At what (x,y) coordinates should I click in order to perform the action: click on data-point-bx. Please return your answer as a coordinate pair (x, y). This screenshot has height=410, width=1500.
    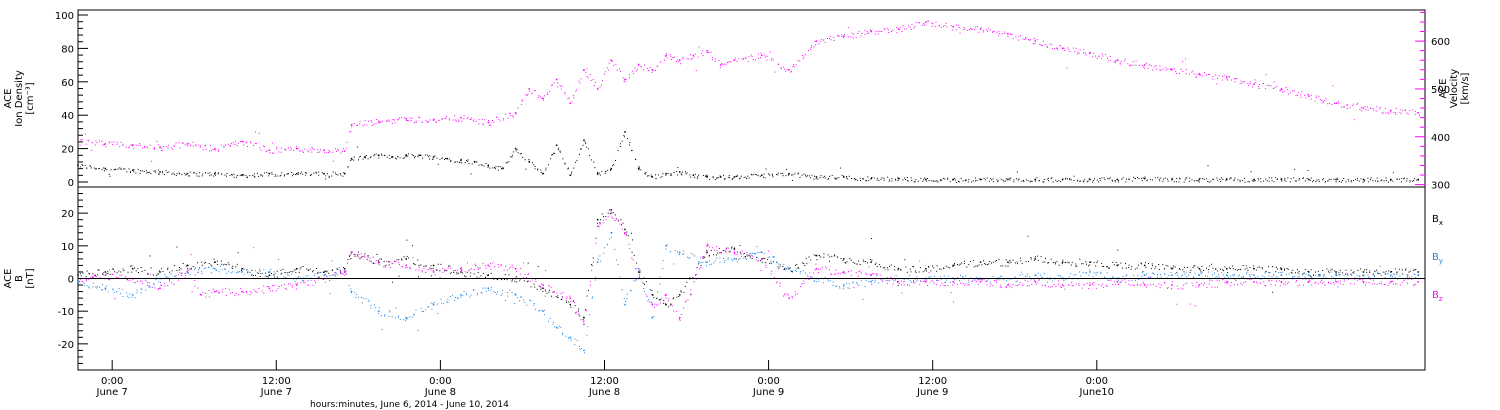
    Looking at the image, I should click on (1062, 262).